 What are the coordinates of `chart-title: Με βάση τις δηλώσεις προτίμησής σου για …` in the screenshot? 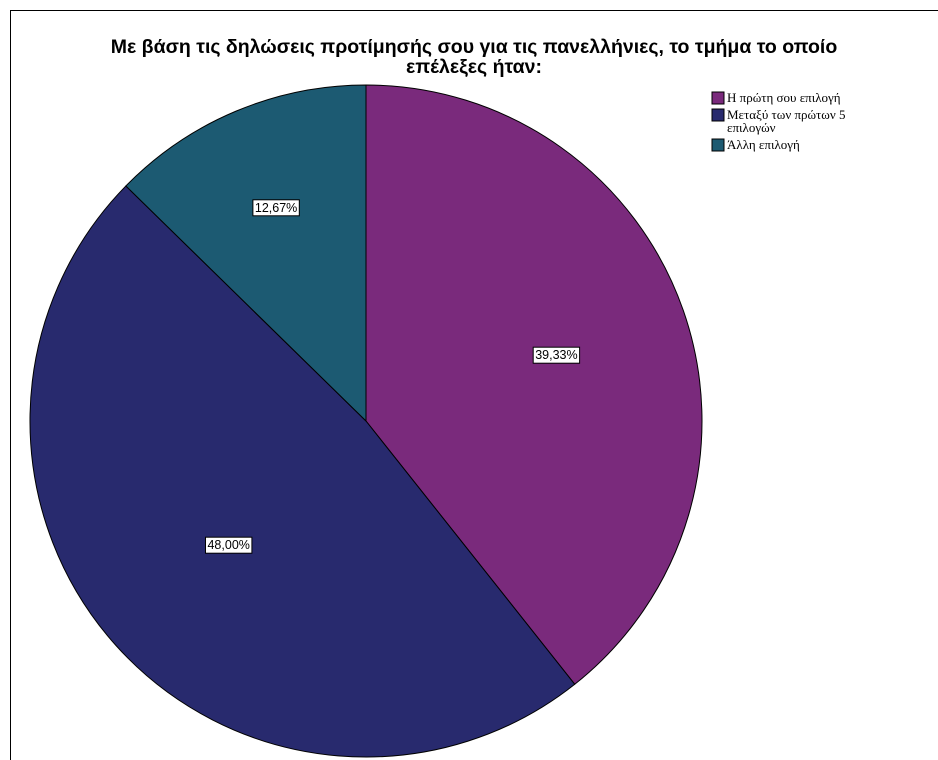 It's located at (474, 57).